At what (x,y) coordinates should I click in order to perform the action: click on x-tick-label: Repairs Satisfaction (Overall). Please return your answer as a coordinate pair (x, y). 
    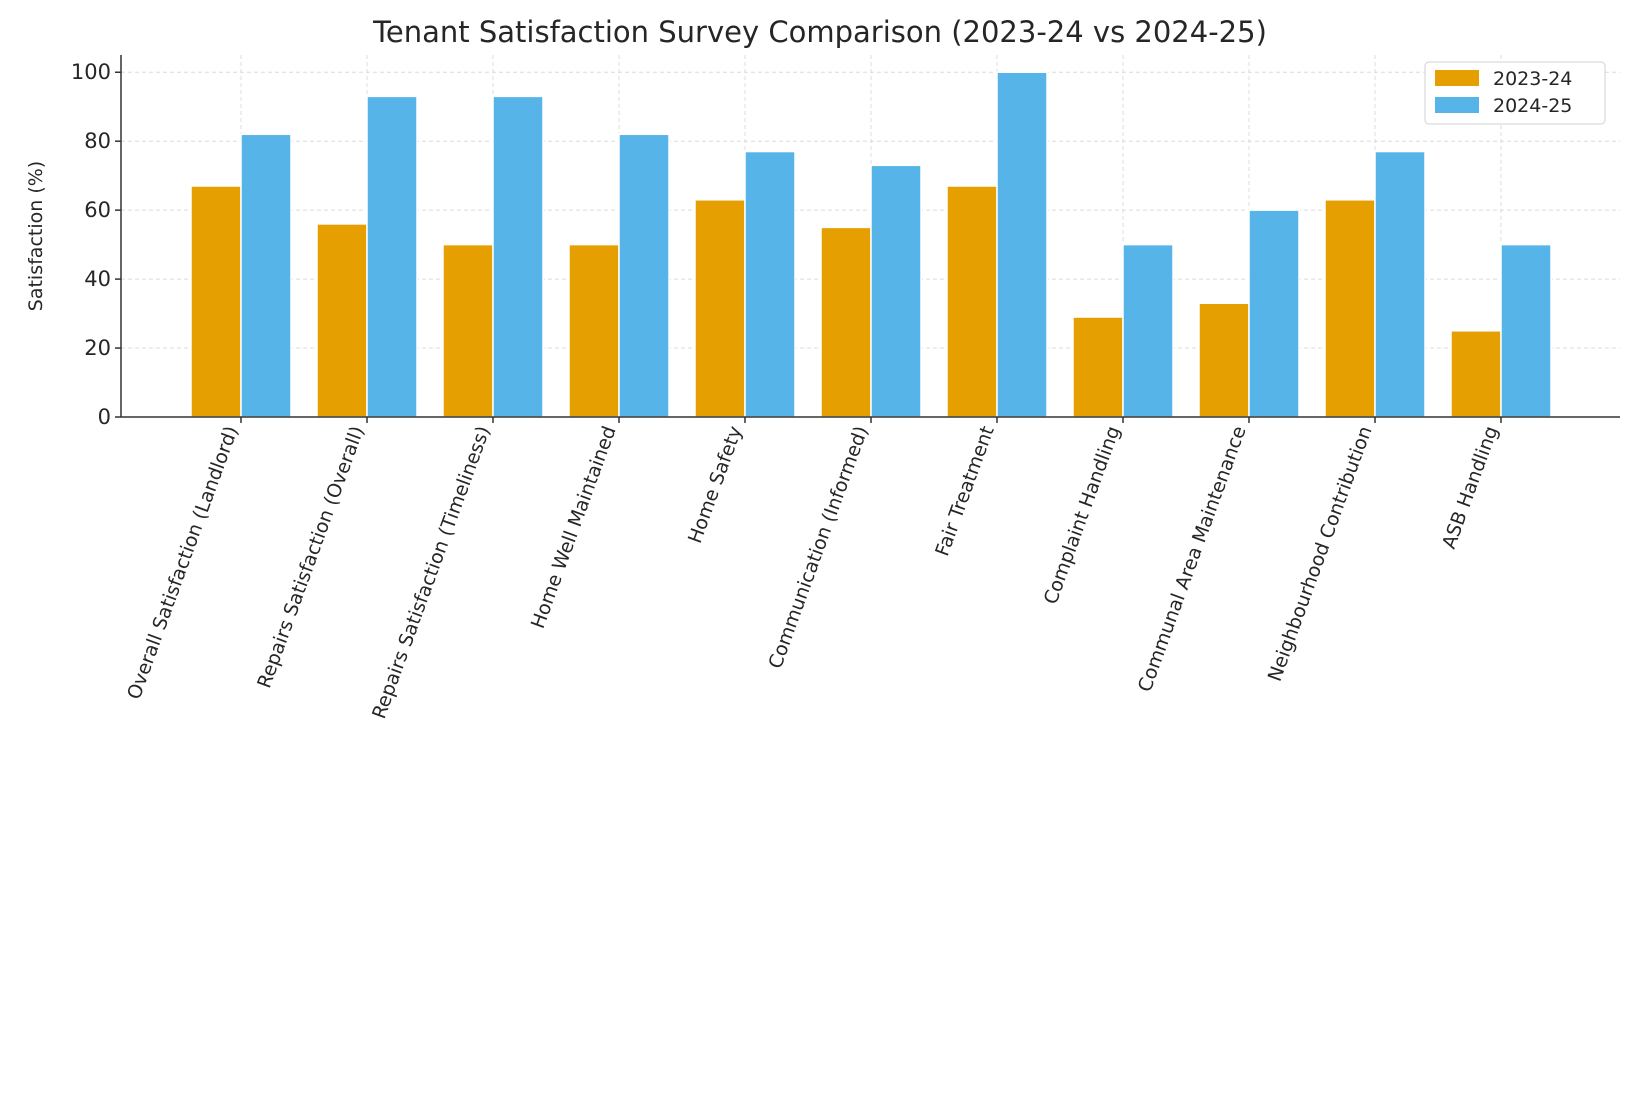
    Looking at the image, I should click on (310, 557).